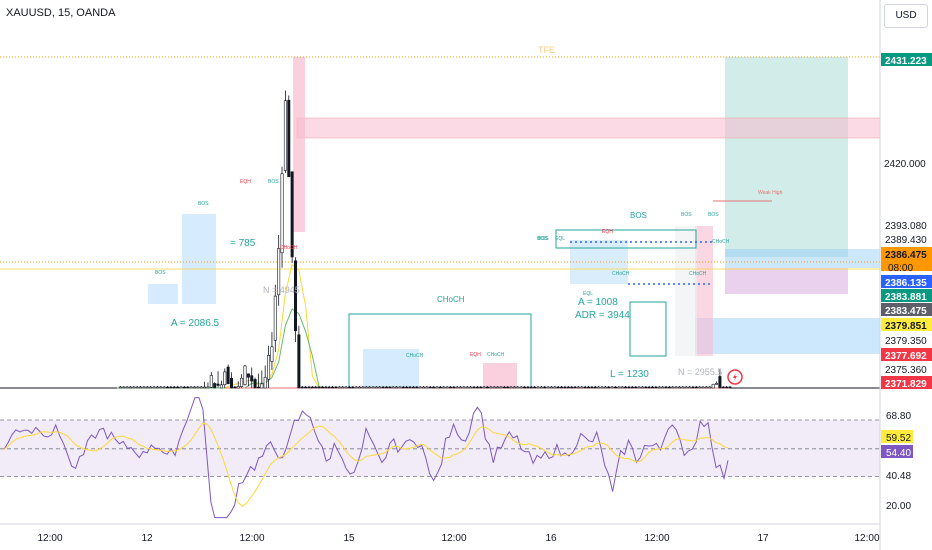 The height and width of the screenshot is (550, 932). What do you see at coordinates (243, 243) in the screenshot?
I see `chart-annotation: = 785` at bounding box center [243, 243].